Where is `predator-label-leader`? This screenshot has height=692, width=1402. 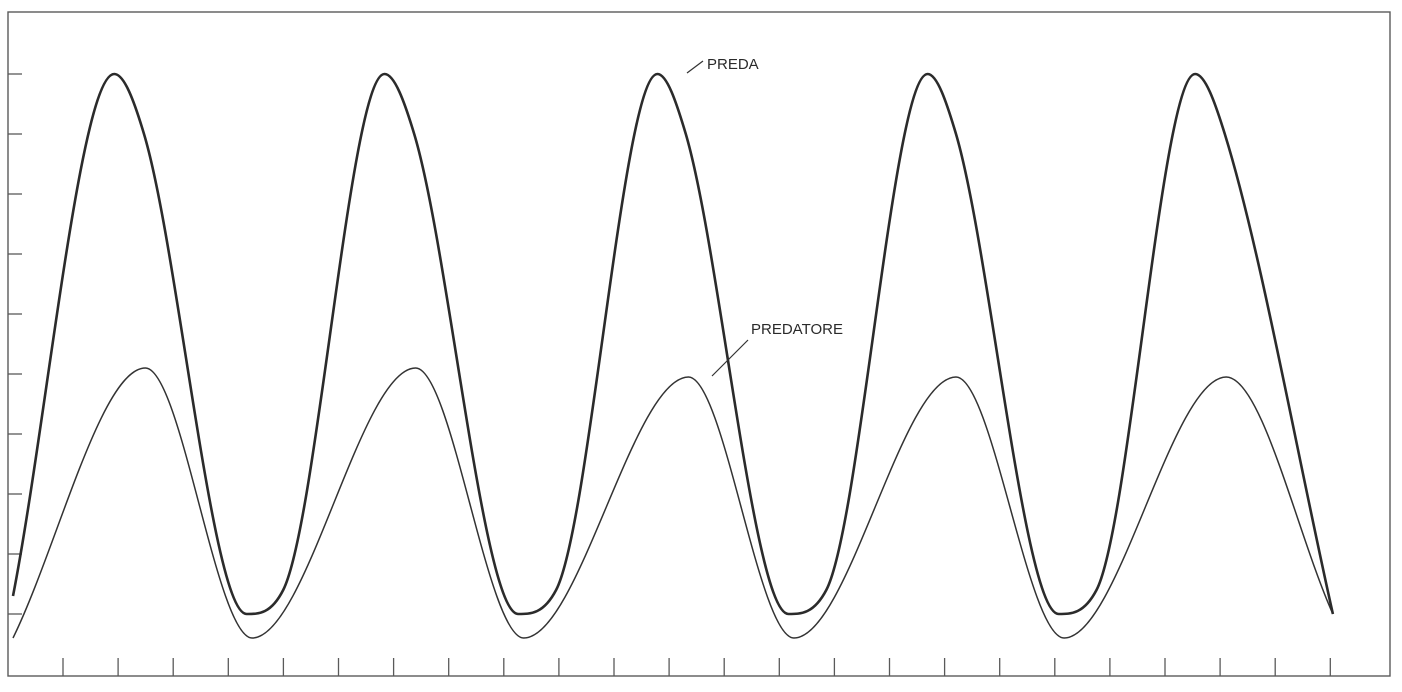 predator-label-leader is located at coordinates (730, 358).